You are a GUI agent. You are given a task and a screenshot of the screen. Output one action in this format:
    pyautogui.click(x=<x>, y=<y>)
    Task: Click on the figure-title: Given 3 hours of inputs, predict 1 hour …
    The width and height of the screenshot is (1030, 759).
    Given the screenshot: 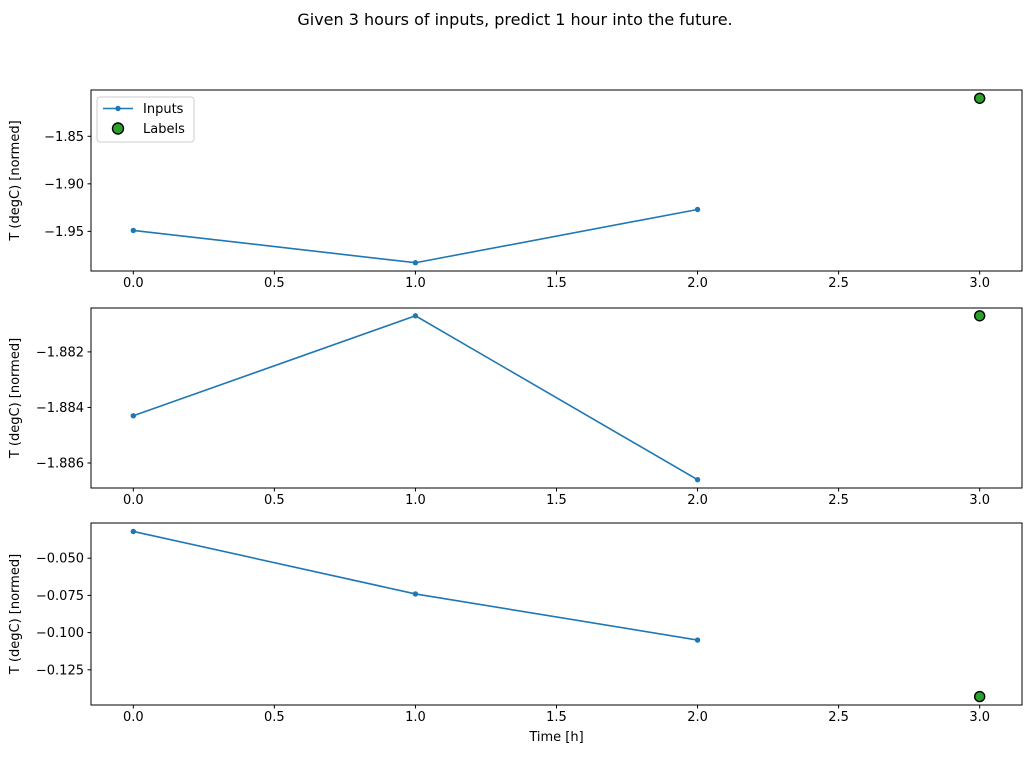 What is the action you would take?
    pyautogui.click(x=515, y=19)
    